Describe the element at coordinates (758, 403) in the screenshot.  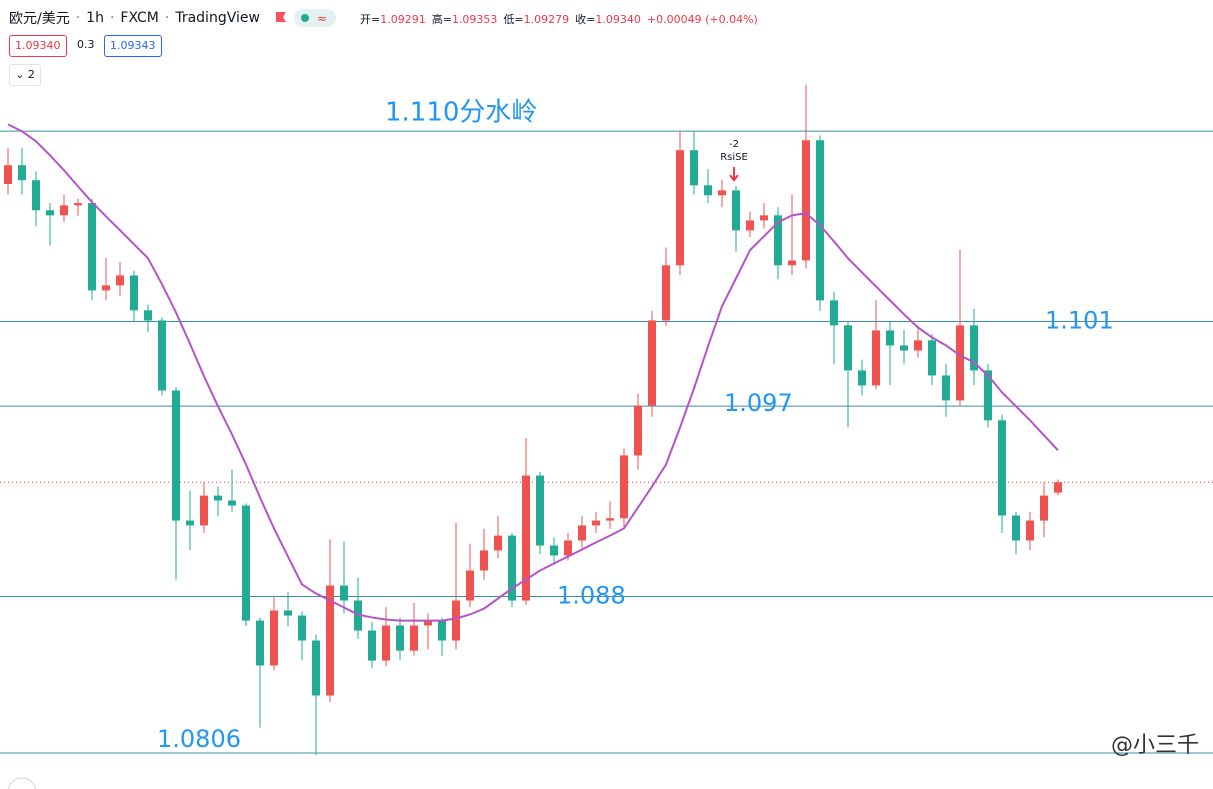
I see `level-label: 1.097` at that location.